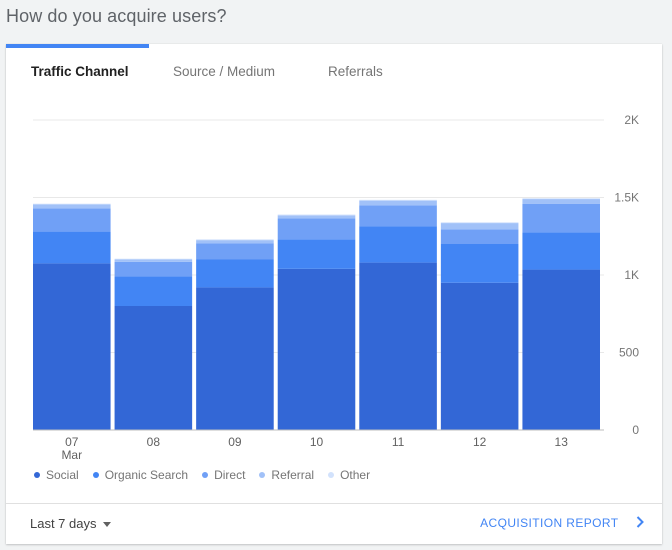 The height and width of the screenshot is (550, 672). I want to click on x-tick-label: 07, so click(72, 442).